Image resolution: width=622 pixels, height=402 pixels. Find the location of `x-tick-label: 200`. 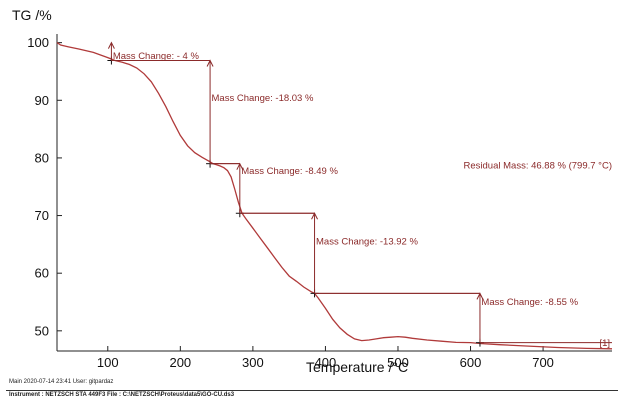

x-tick-label: 200 is located at coordinates (180, 362).